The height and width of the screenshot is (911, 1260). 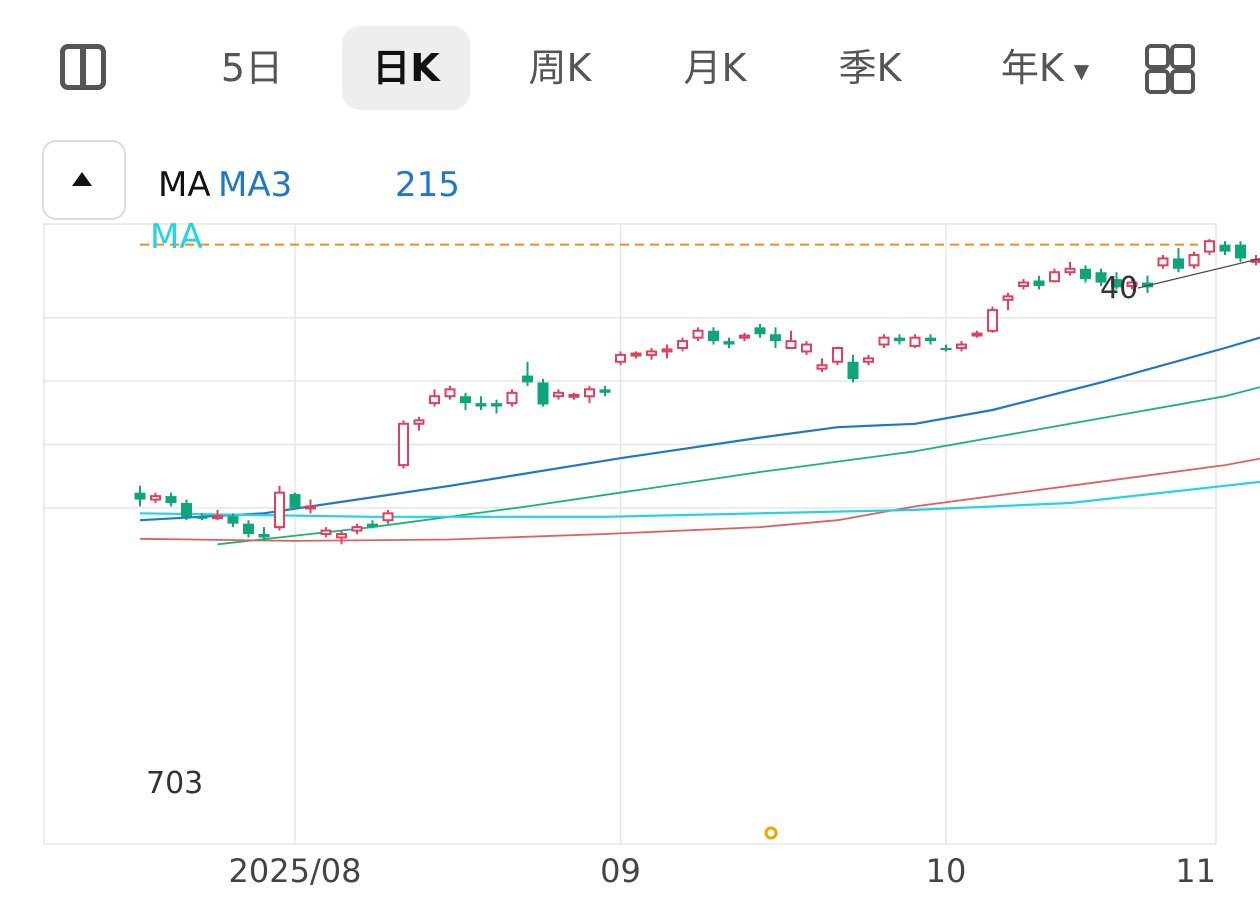 What do you see at coordinates (1170, 69) in the screenshot?
I see `grid-layout-icon` at bounding box center [1170, 69].